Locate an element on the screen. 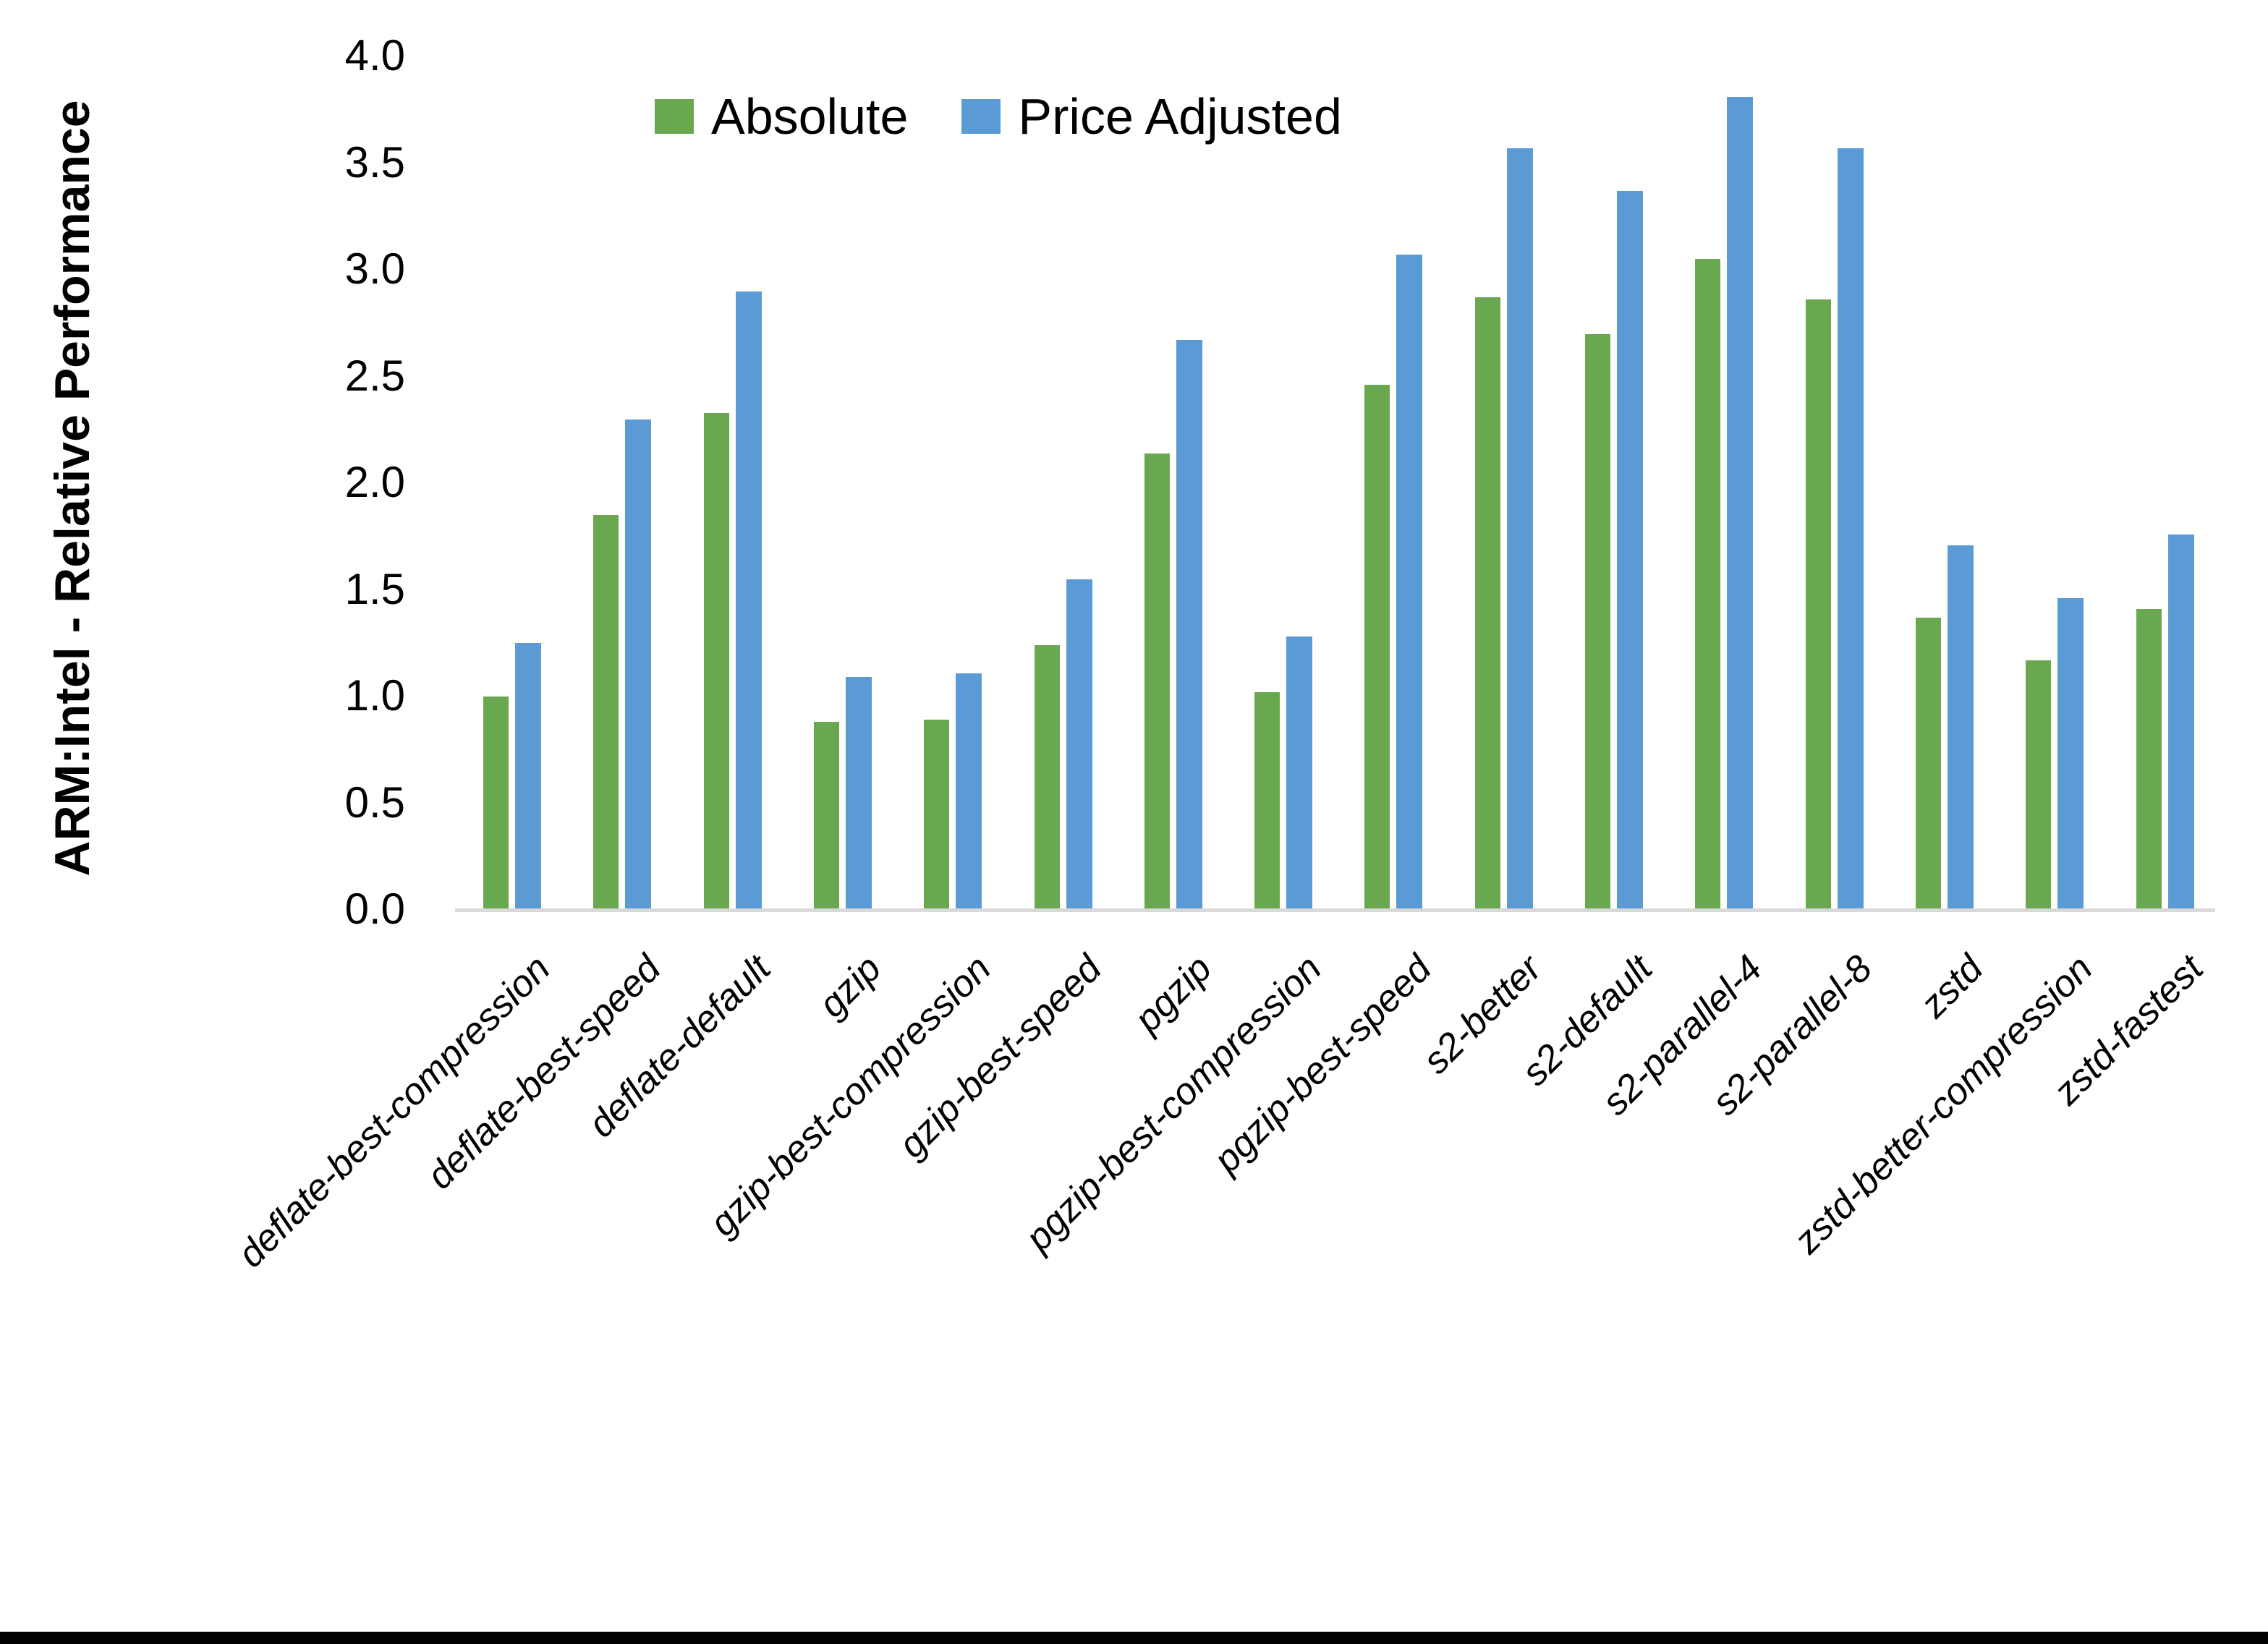 This screenshot has width=2268, height=1644. y-tick-label: 0.0 is located at coordinates (374, 908).